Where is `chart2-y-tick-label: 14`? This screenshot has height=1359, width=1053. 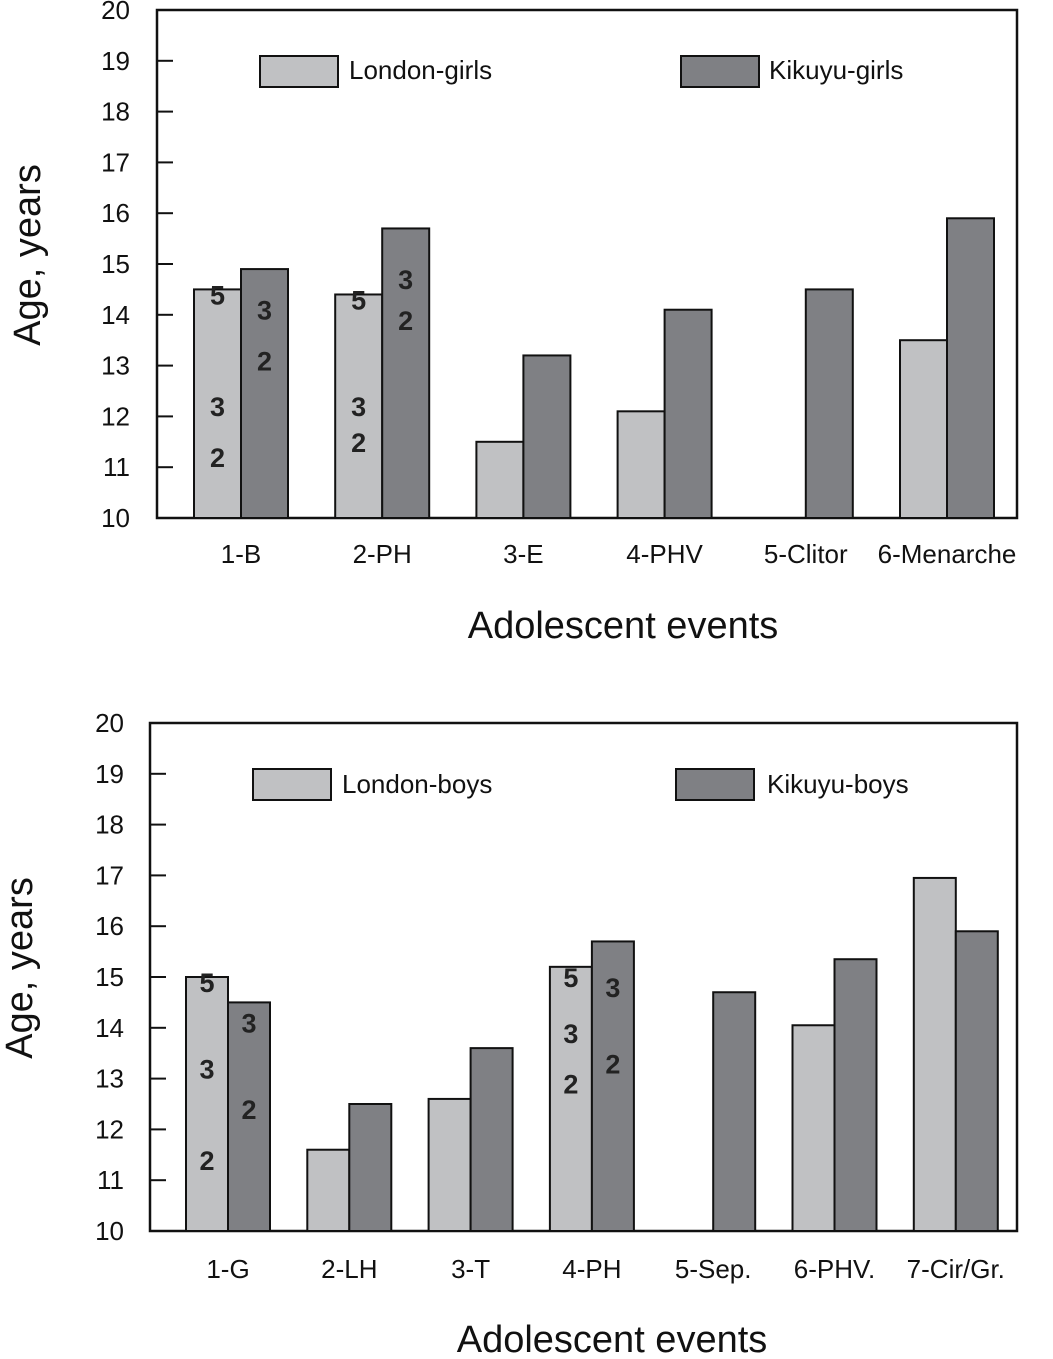
chart2-y-tick-label: 14 is located at coordinates (109, 1028).